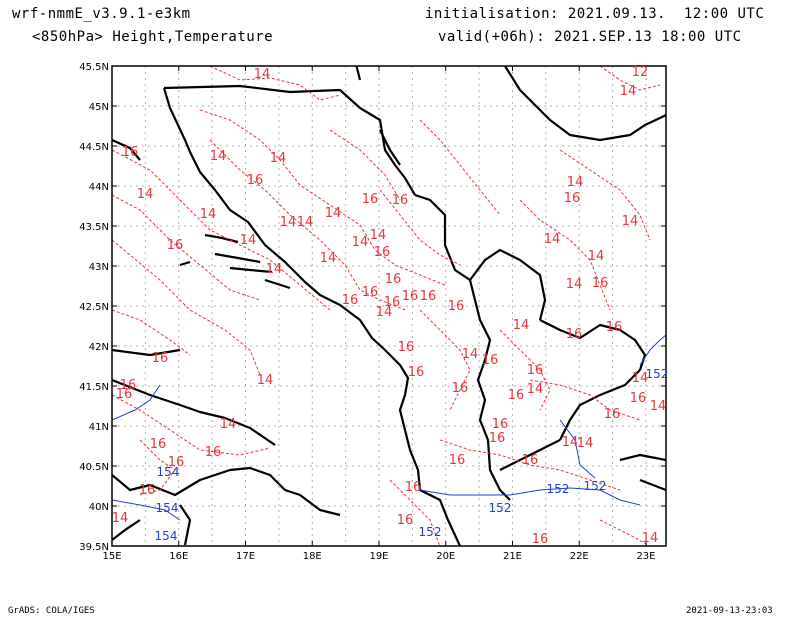 The width and height of the screenshot is (800, 618). Describe the element at coordinates (590, 37) in the screenshot. I see `valid-time: valid(+06h): 2021.SEP.13 18:00 UTC` at that location.